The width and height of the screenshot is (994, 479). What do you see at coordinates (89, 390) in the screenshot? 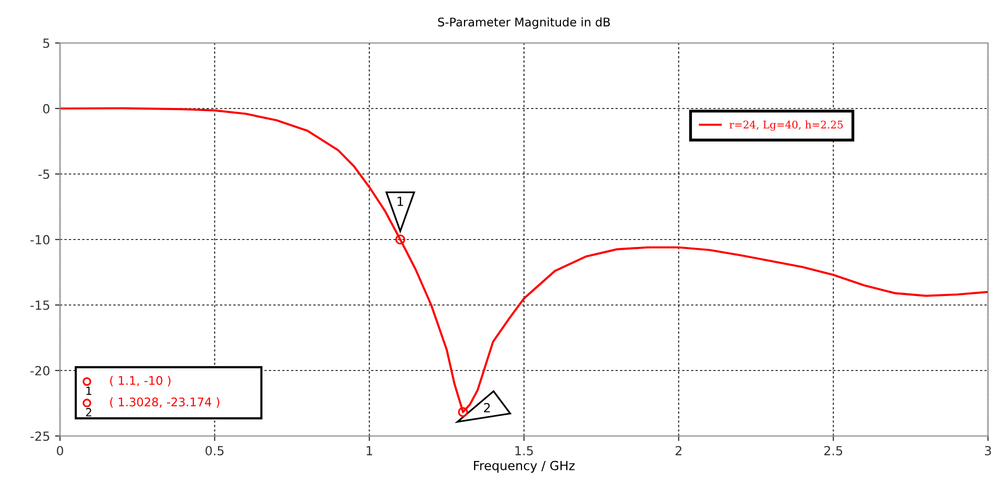
I see `text: 1` at bounding box center [89, 390].